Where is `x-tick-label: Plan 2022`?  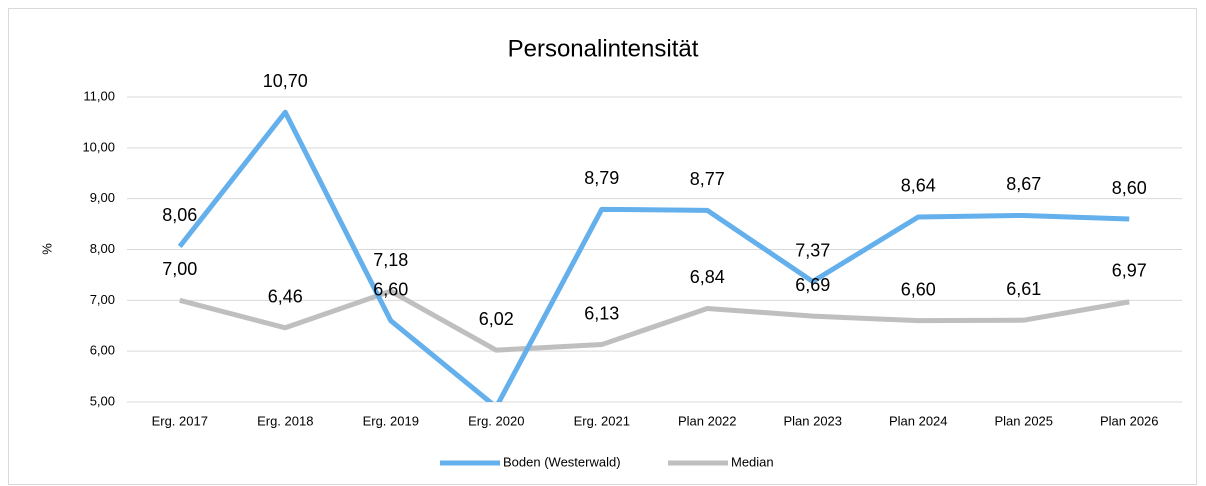 x-tick-label: Plan 2022 is located at coordinates (707, 420).